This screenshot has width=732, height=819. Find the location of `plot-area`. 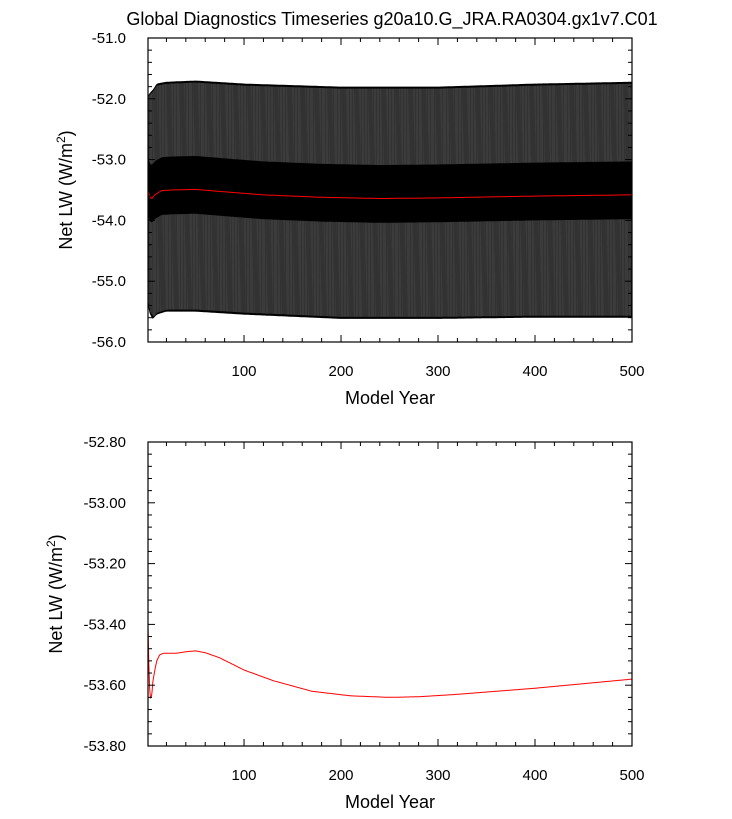

plot-area is located at coordinates (390, 661).